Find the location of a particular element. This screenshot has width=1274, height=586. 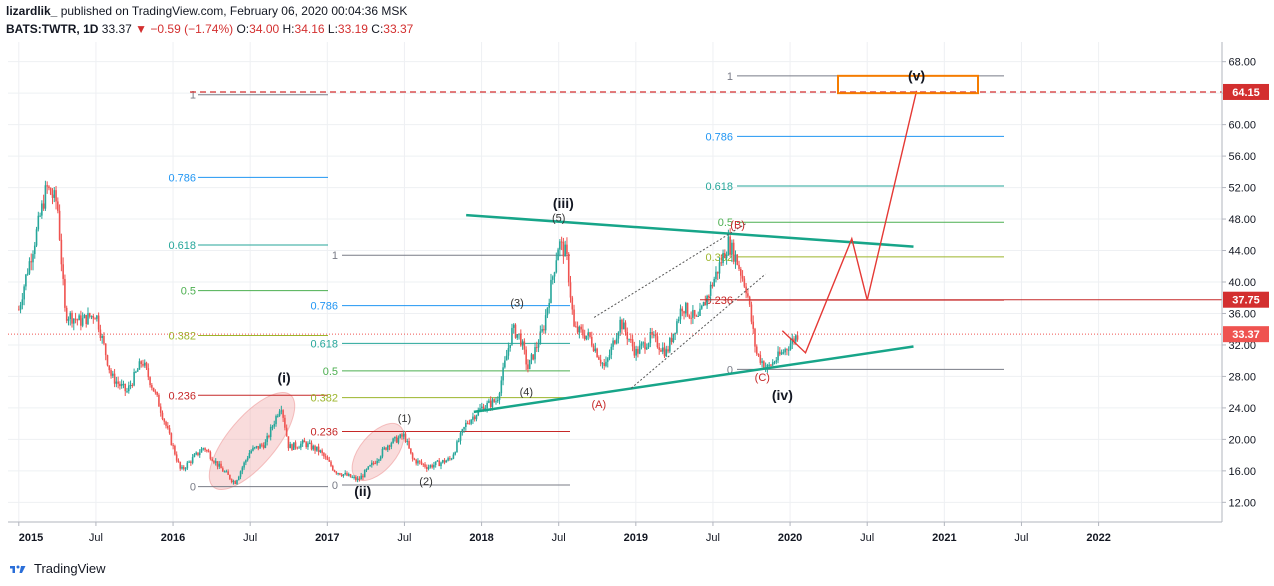

low-label: L: is located at coordinates (332, 29).